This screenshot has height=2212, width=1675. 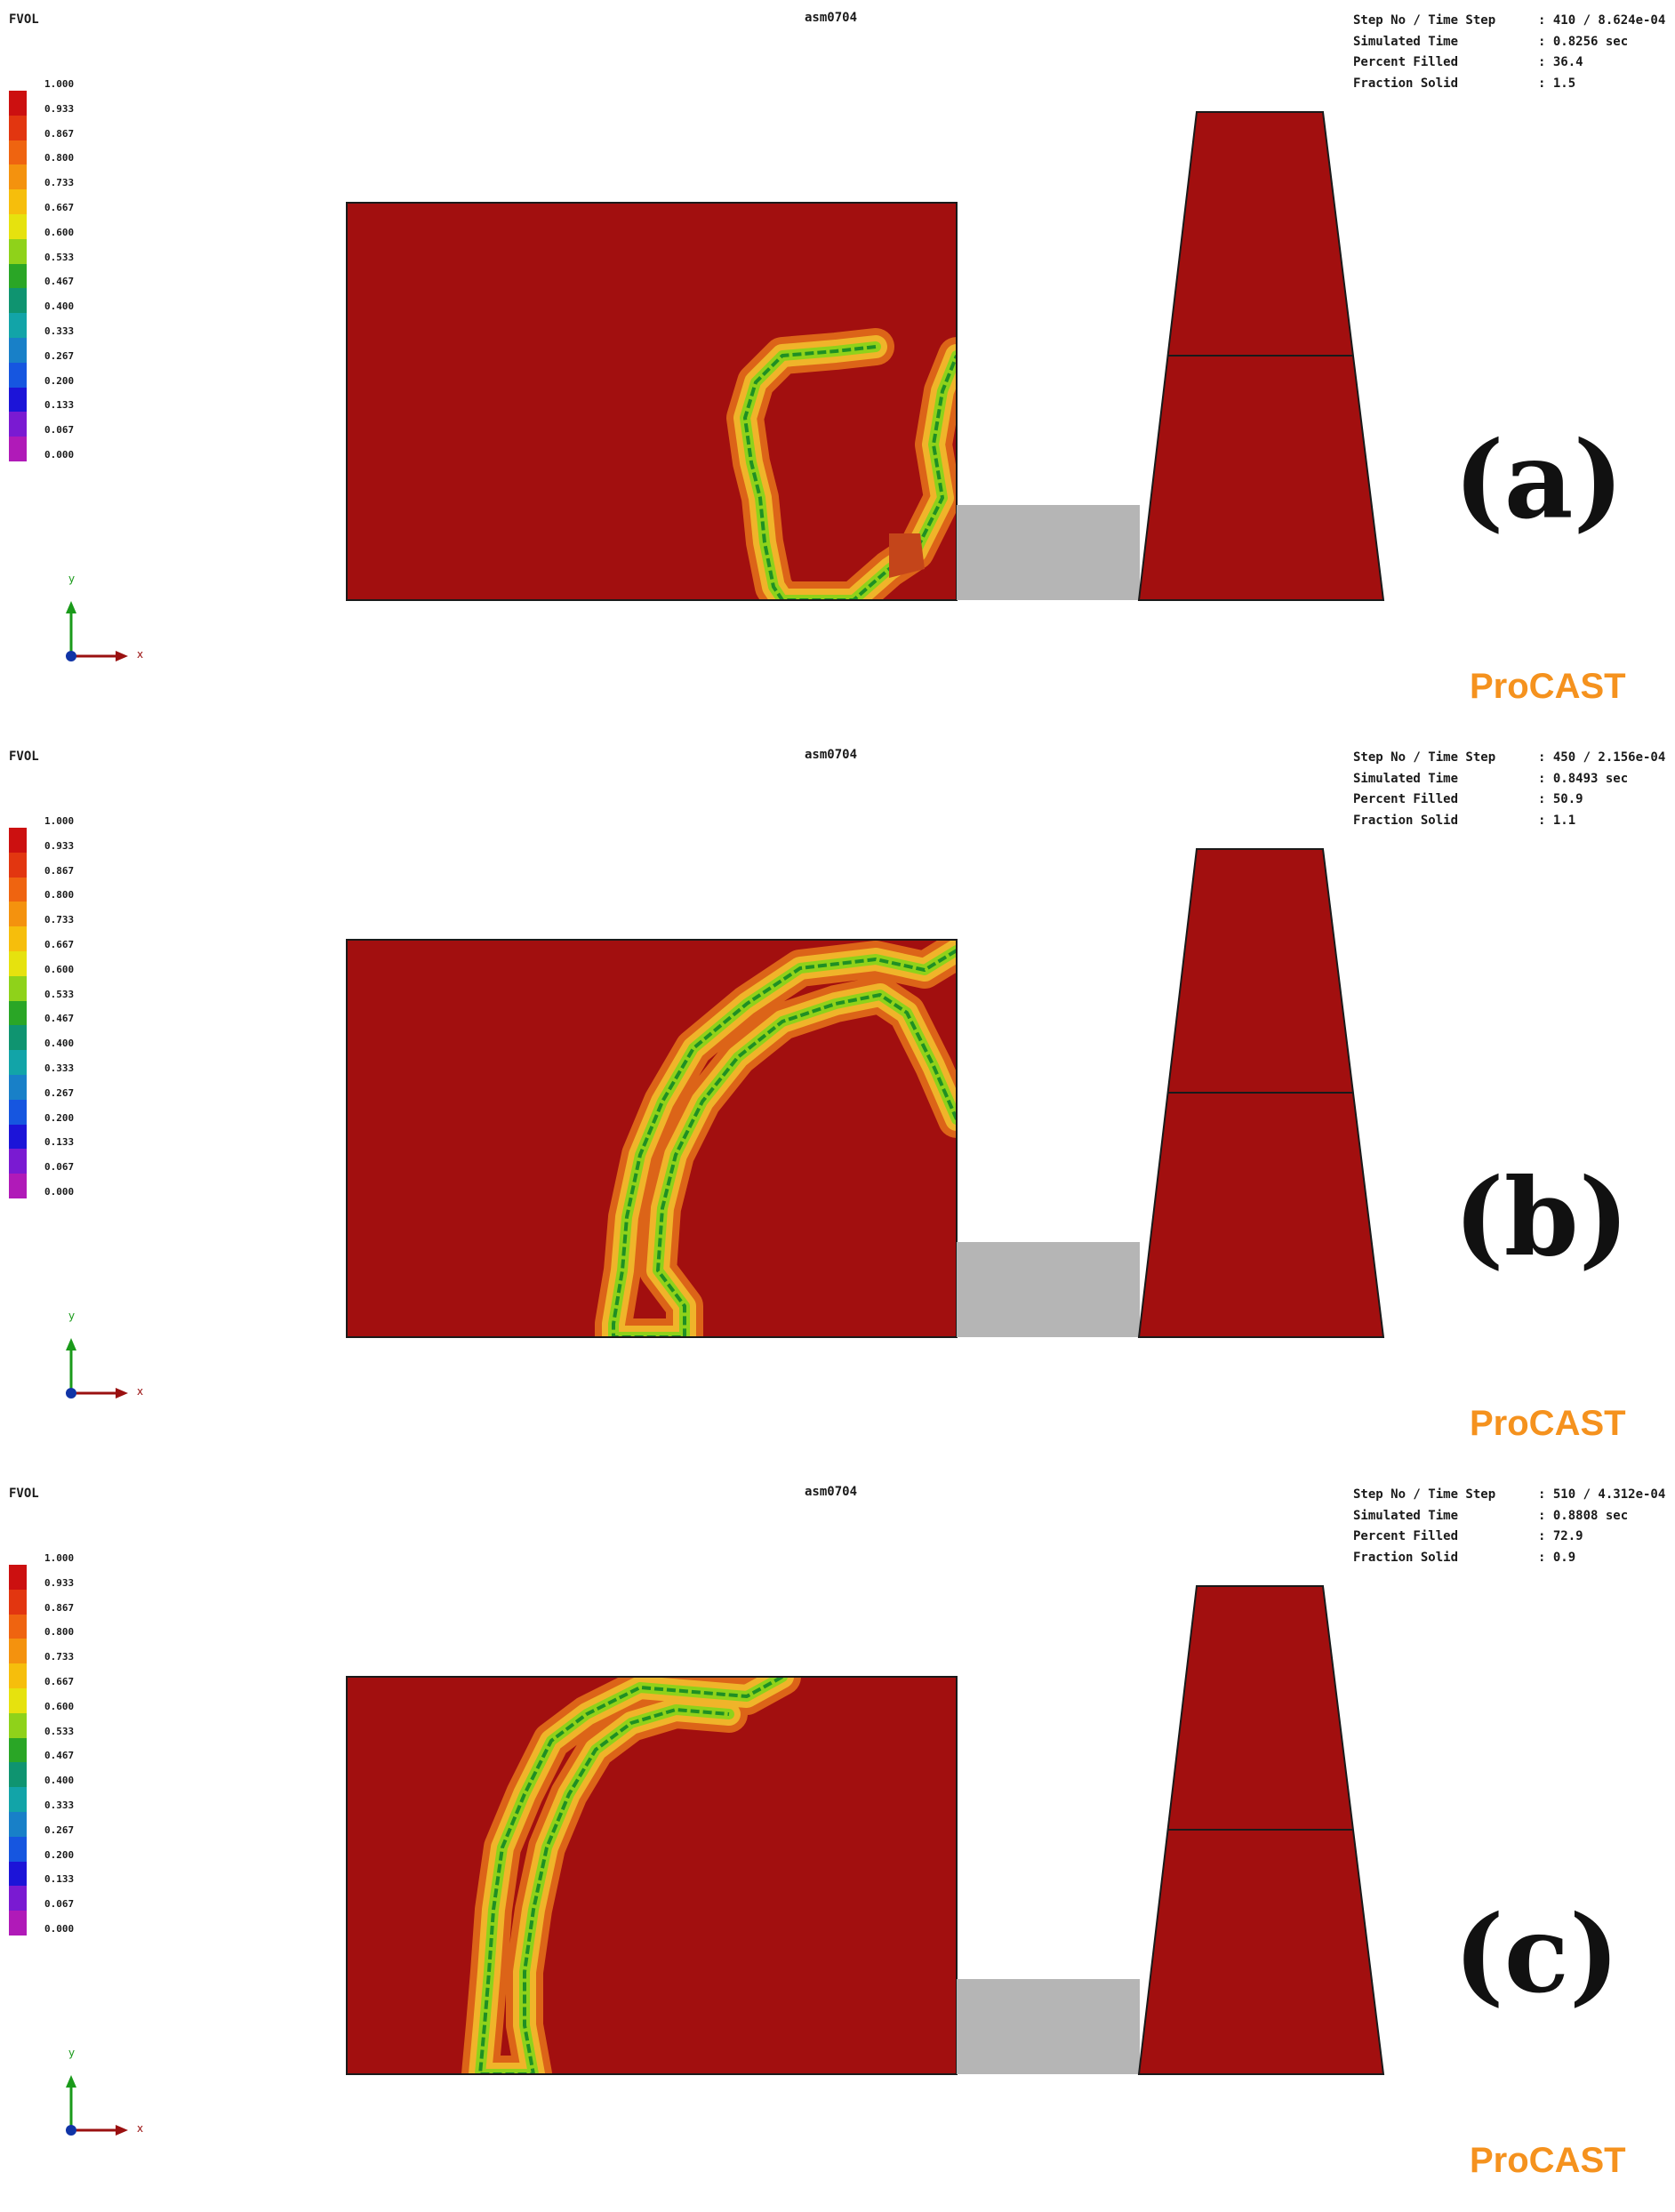 What do you see at coordinates (1406, 83) in the screenshot?
I see `info-key: Fraction Solid` at bounding box center [1406, 83].